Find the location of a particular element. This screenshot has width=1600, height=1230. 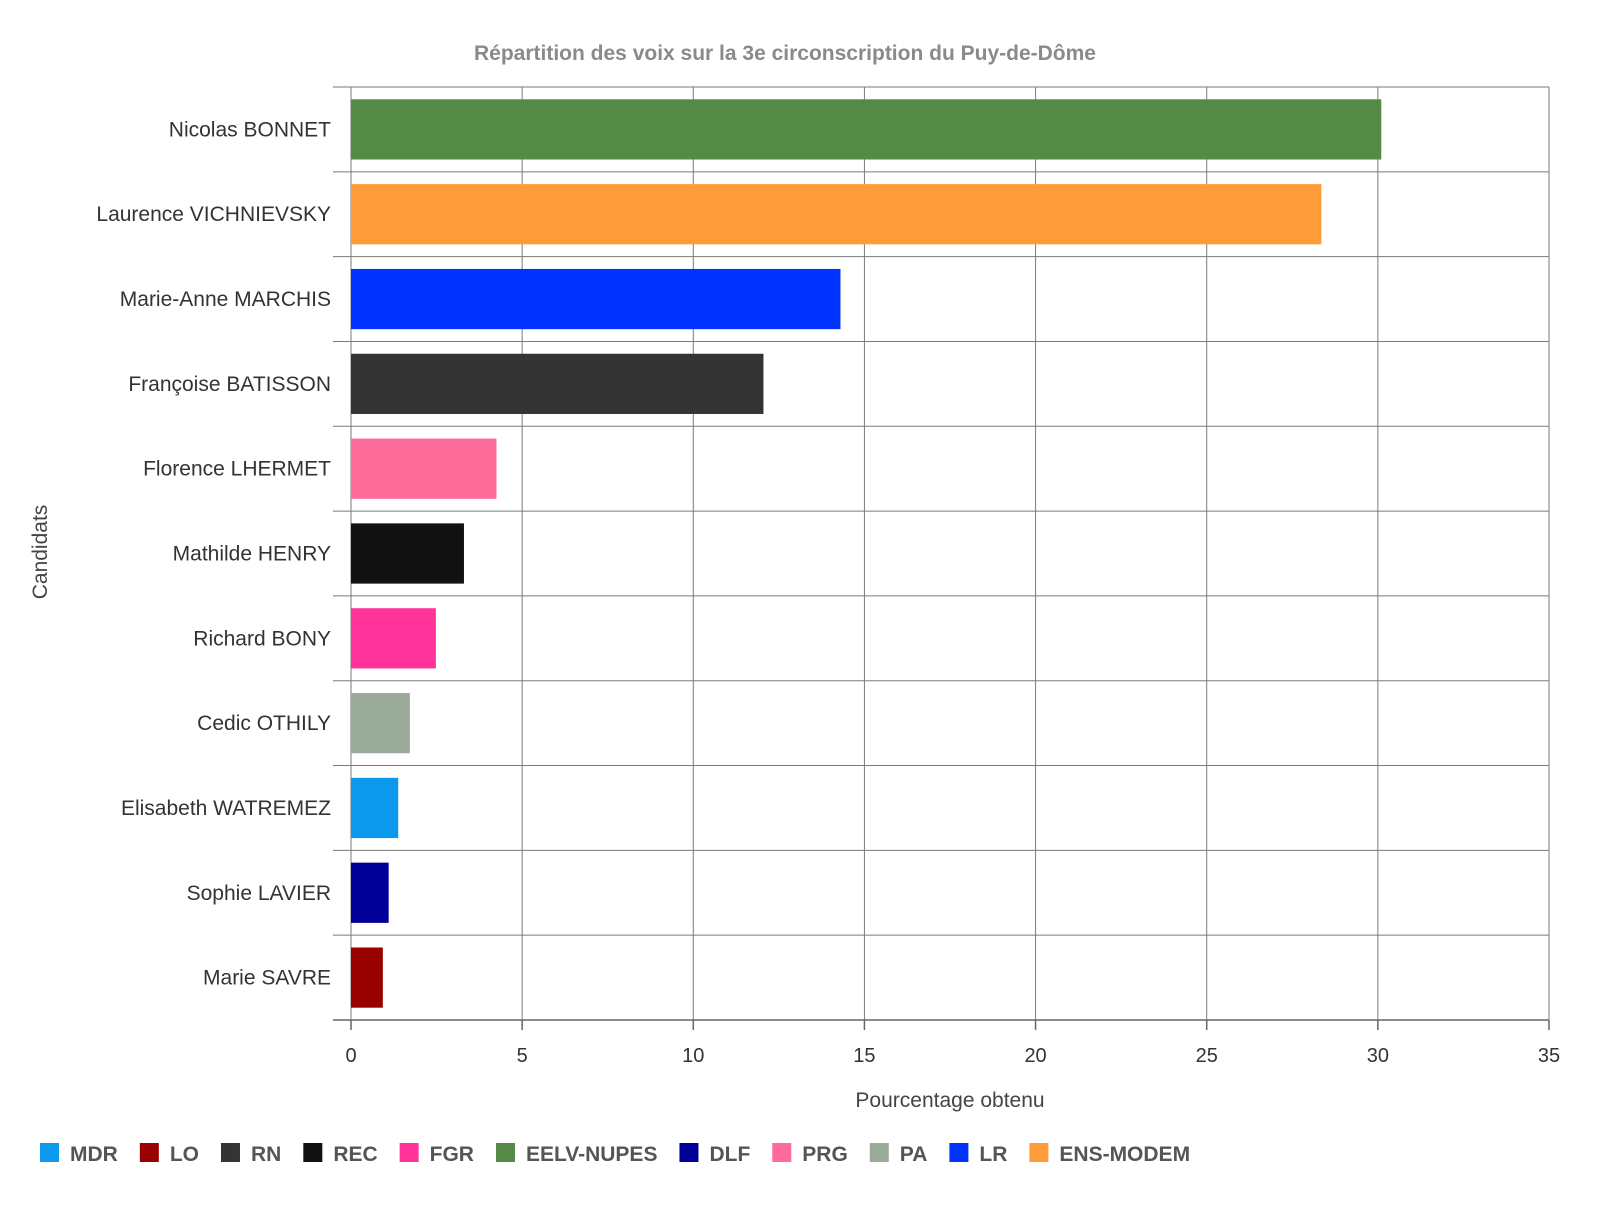

category-label: Florence LHERMET is located at coordinates (237, 469).